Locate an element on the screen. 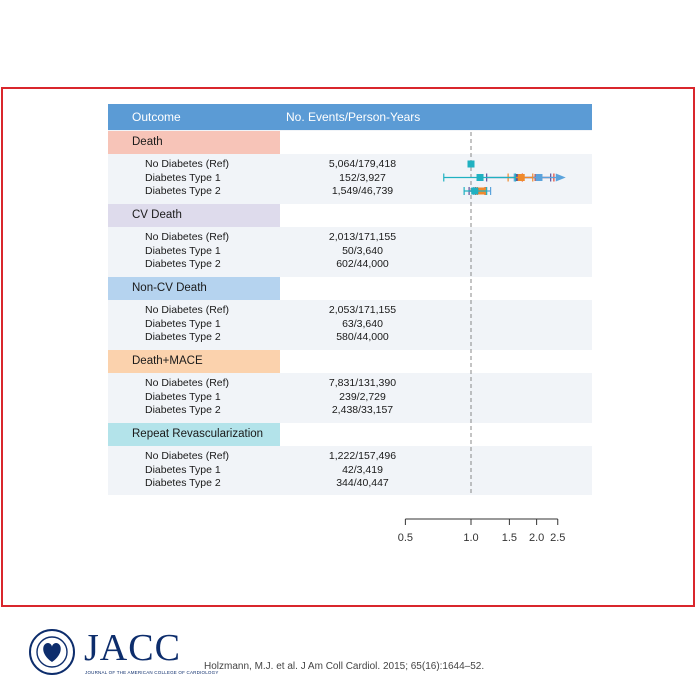 Image resolution: width=700 pixels, height=700 pixels. group-header: CV Death is located at coordinates (194, 215).